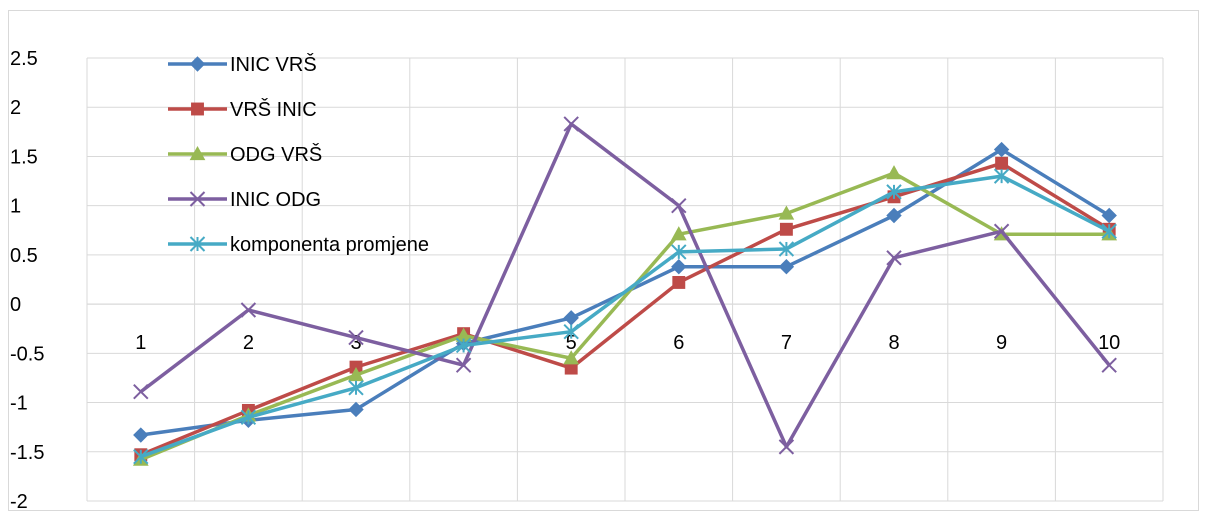 This screenshot has width=1208, height=514. I want to click on legend-item: ODG VRŠ, so click(245, 154).